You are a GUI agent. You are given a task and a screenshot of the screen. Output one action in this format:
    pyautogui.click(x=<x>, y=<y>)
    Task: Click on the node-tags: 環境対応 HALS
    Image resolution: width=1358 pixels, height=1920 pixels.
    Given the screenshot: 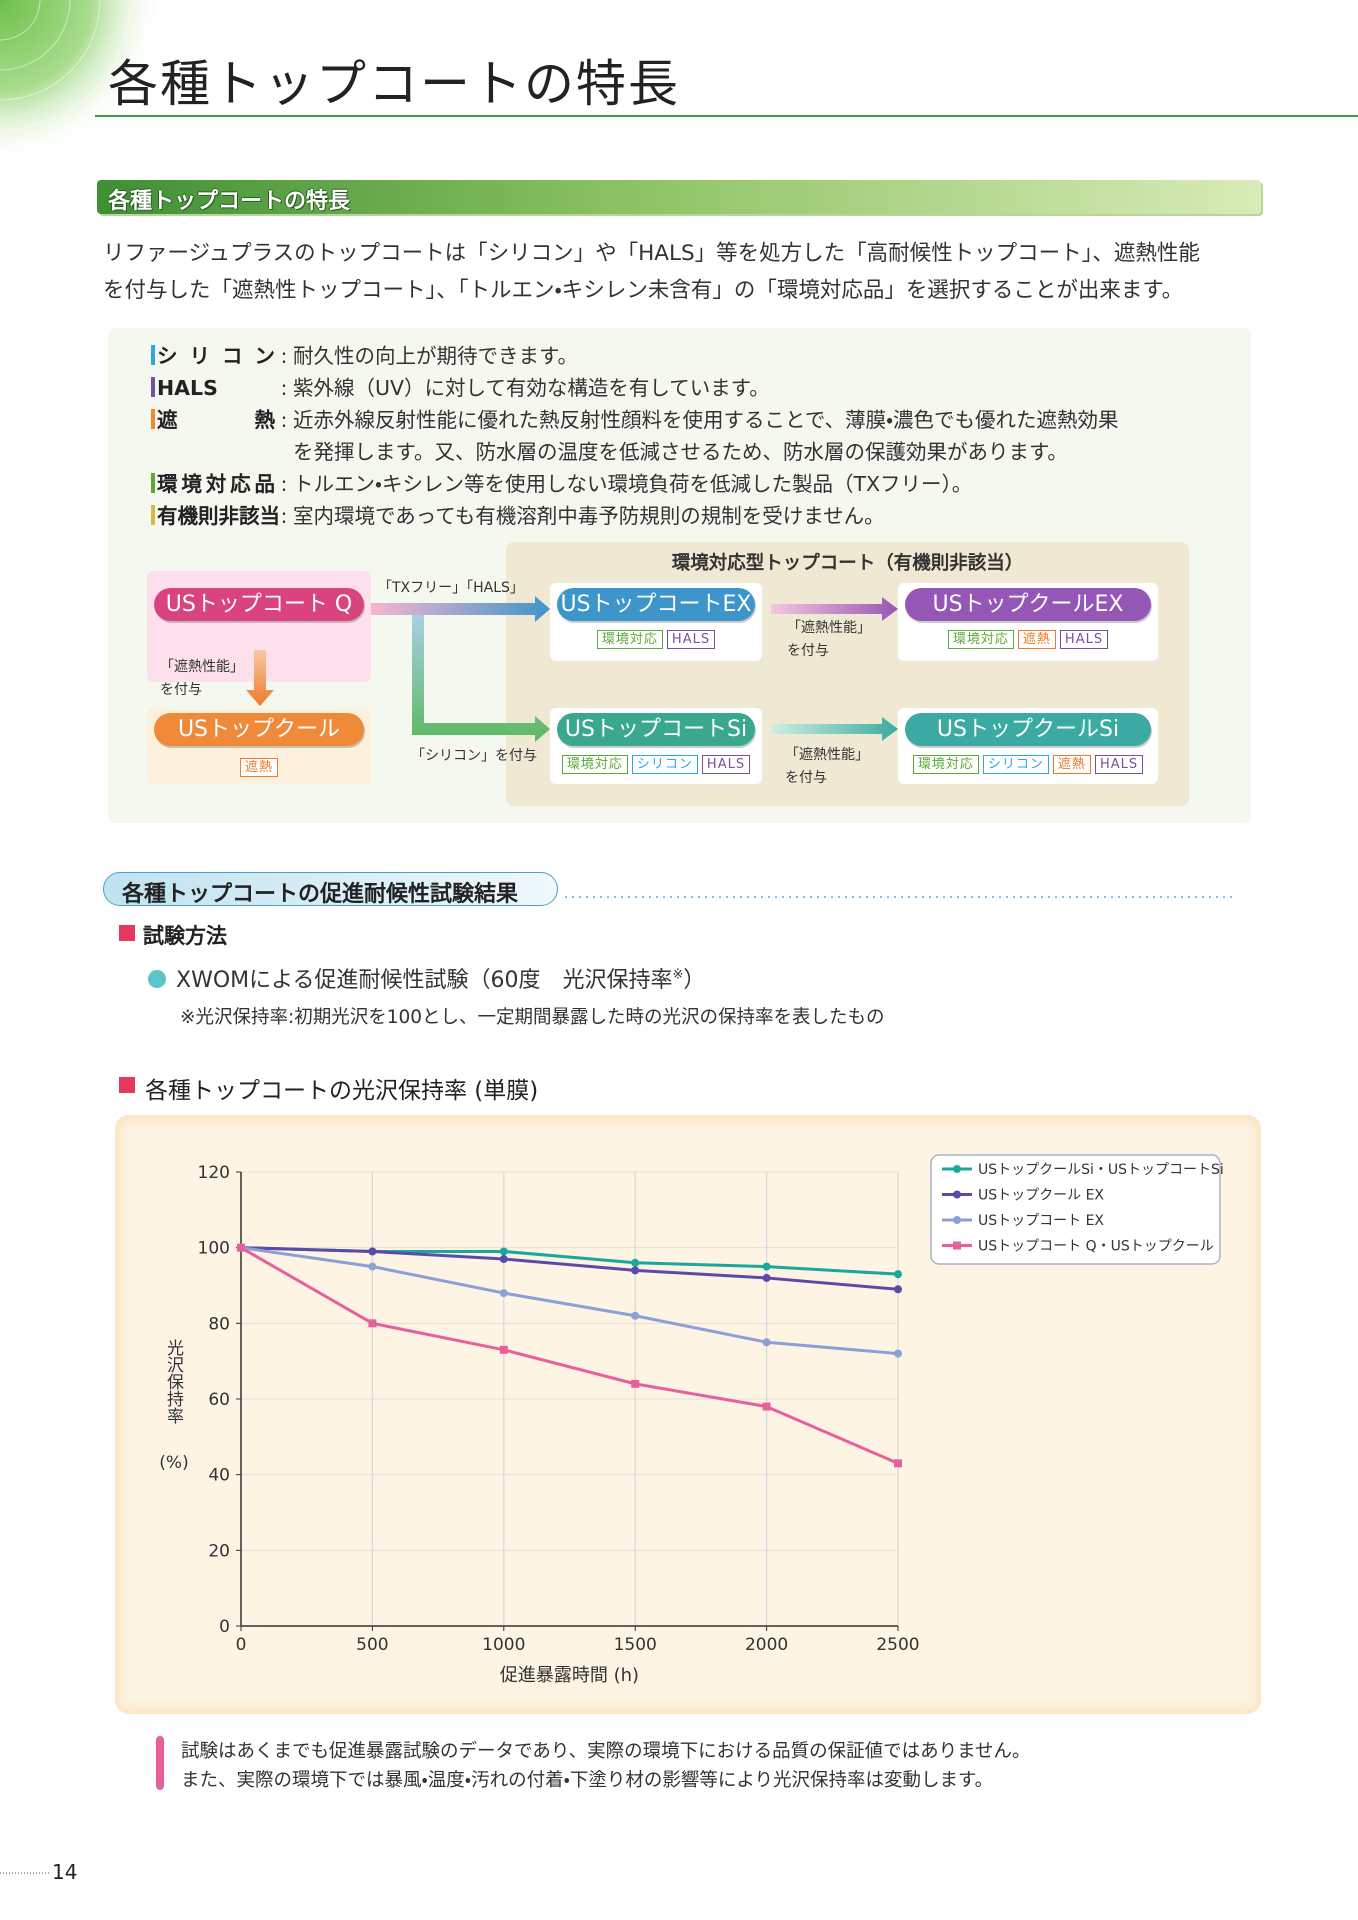 What is the action you would take?
    pyautogui.click(x=656, y=639)
    